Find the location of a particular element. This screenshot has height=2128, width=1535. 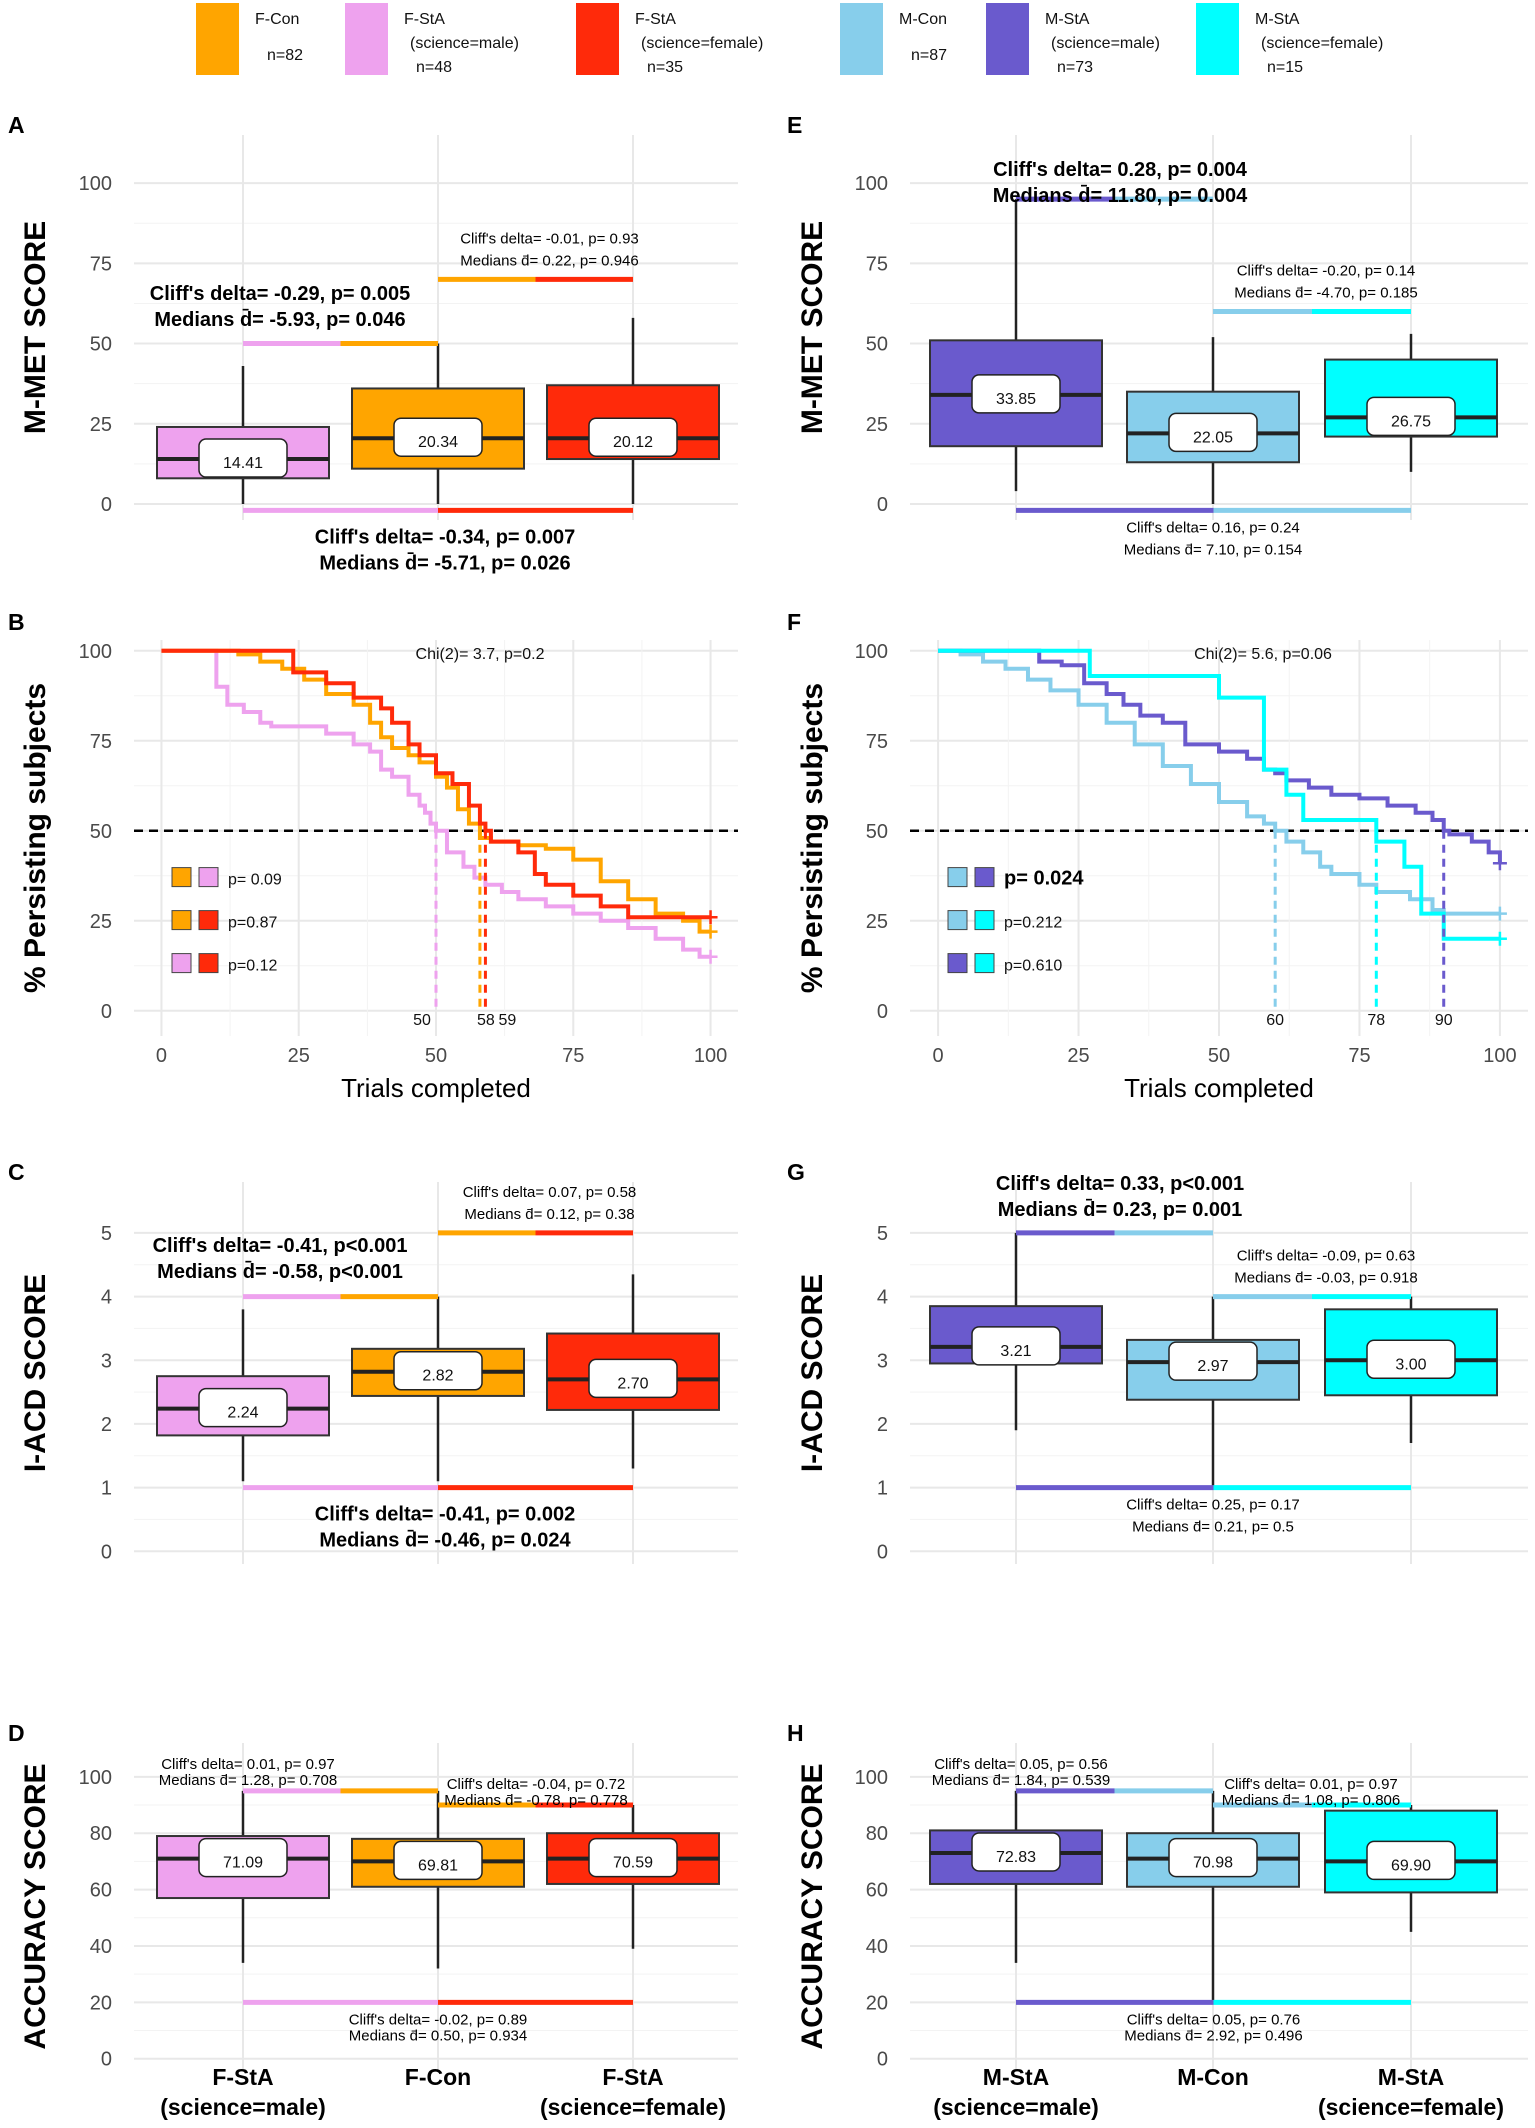

stat-note-line1: Cliff's delta= -0.09, p= 0.63 is located at coordinates (1326, 1256).